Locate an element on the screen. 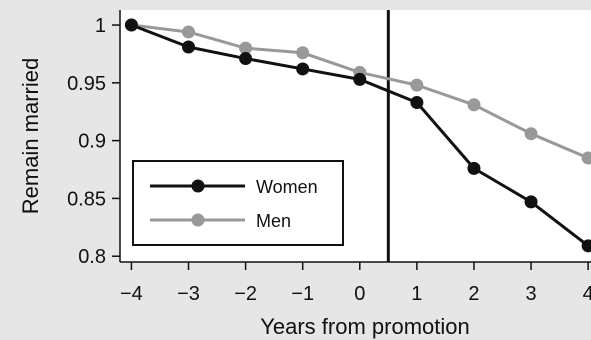 This screenshot has height=340, width=591. y-axis: 0.8 0.85 0.9 0.95 1 is located at coordinates (94, 139).